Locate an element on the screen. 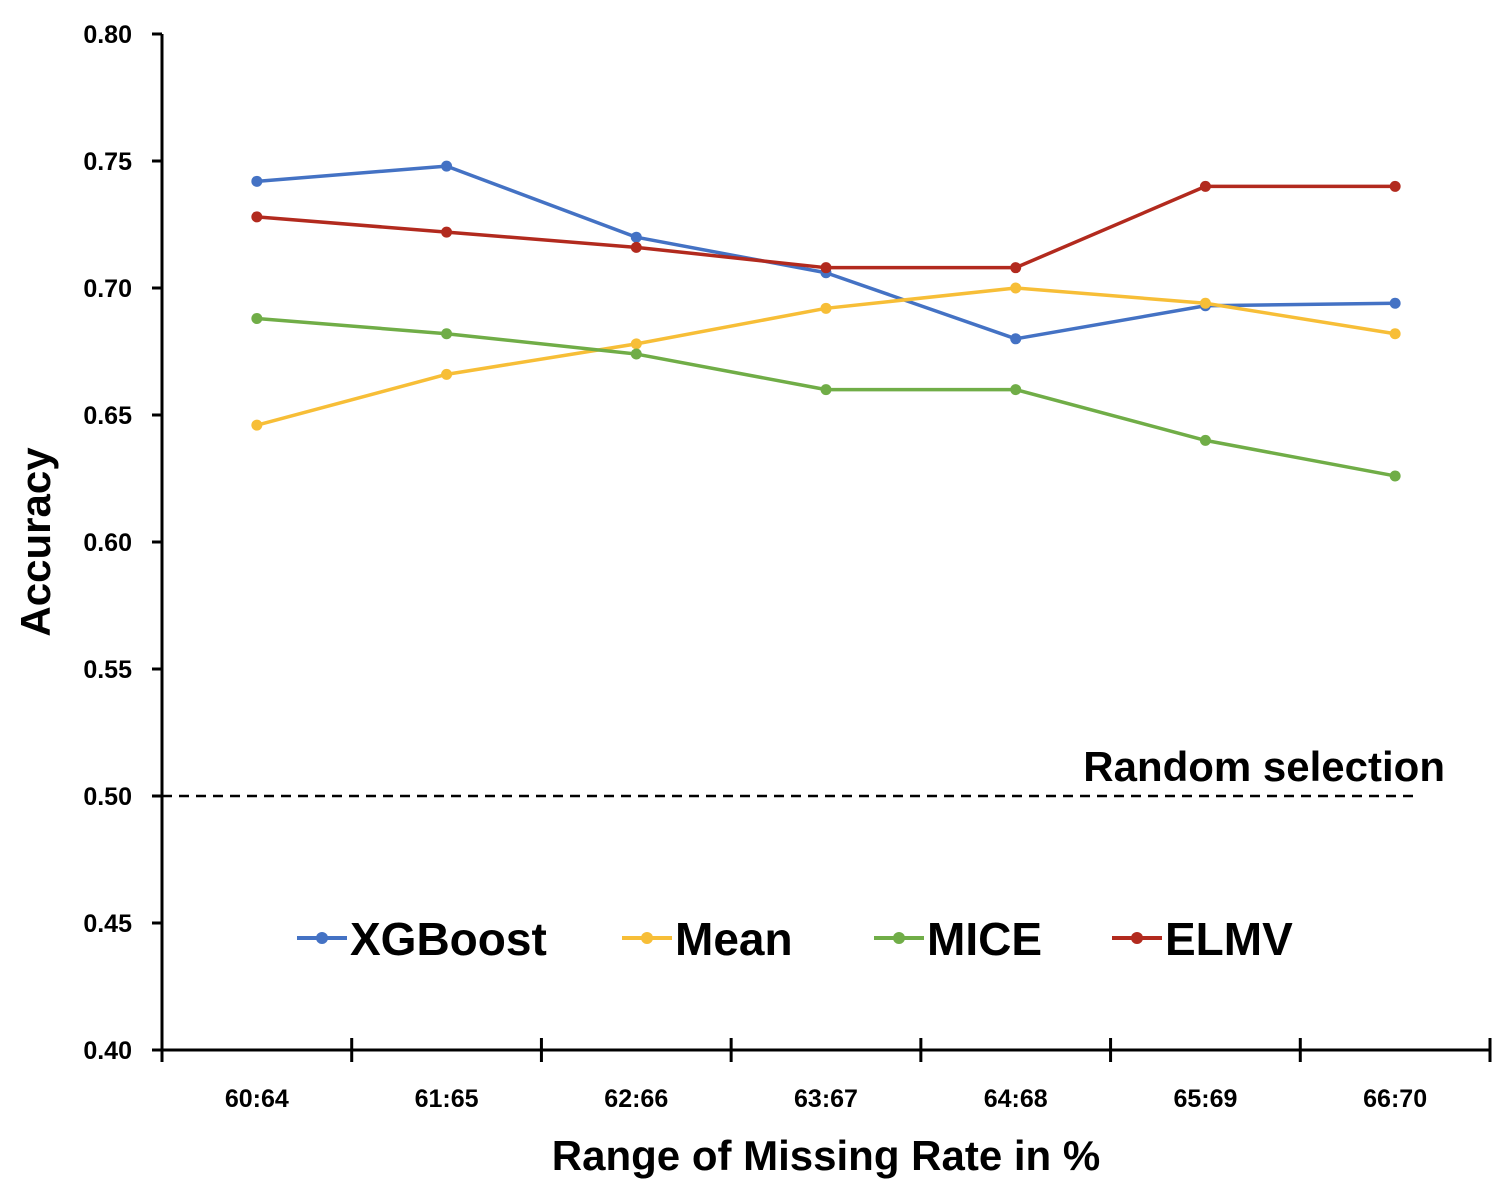 Image resolution: width=1510 pixels, height=1186 pixels. legend-label: Mean is located at coordinates (734, 939).